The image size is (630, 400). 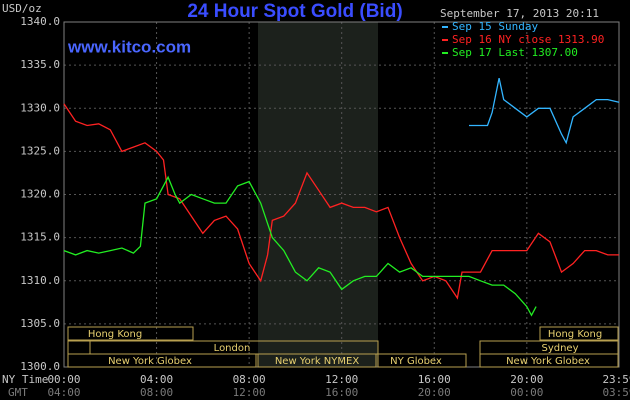 What do you see at coordinates (232, 348) in the screenshot?
I see `session-label: London` at bounding box center [232, 348].